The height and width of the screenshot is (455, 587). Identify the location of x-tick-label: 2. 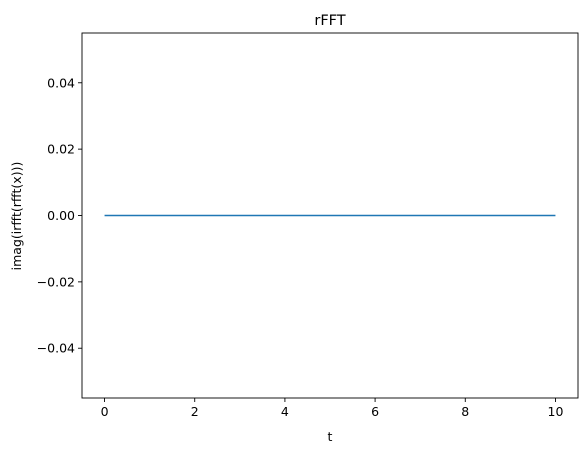
(195, 411).